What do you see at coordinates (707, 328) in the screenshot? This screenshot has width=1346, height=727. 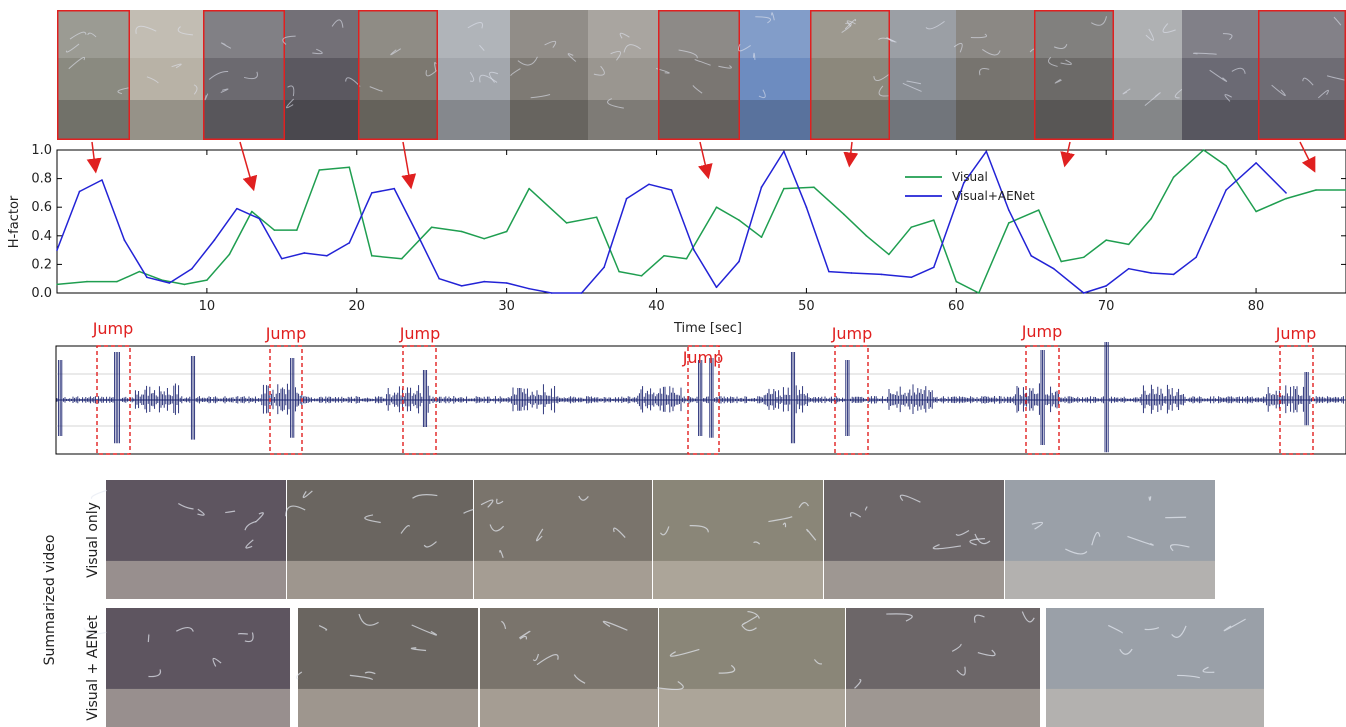 I see `x-axis-label: Time [sec]` at bounding box center [707, 328].